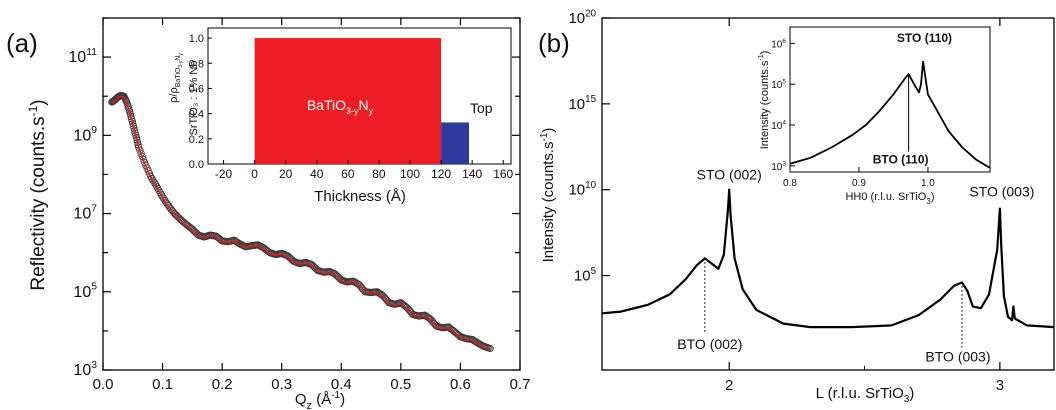 The image size is (1056, 410). Describe the element at coordinates (348, 174) in the screenshot. I see `inset-x-tick-label: 60` at that location.